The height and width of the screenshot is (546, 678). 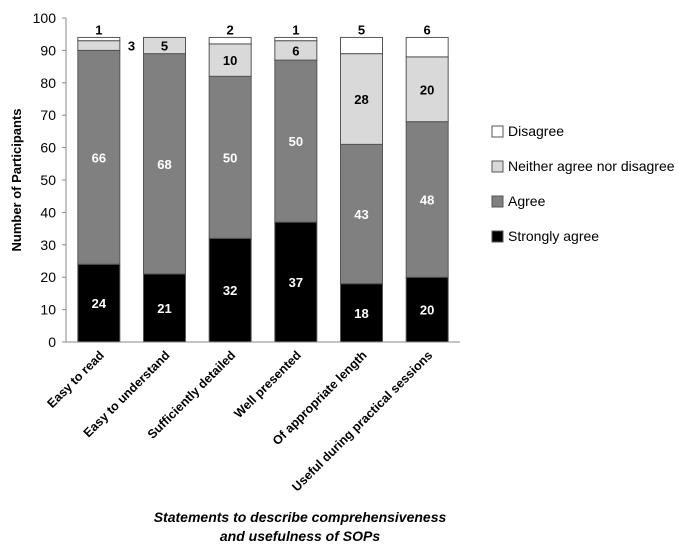 I want to click on y-tick-label: 80, so click(x=48, y=83).